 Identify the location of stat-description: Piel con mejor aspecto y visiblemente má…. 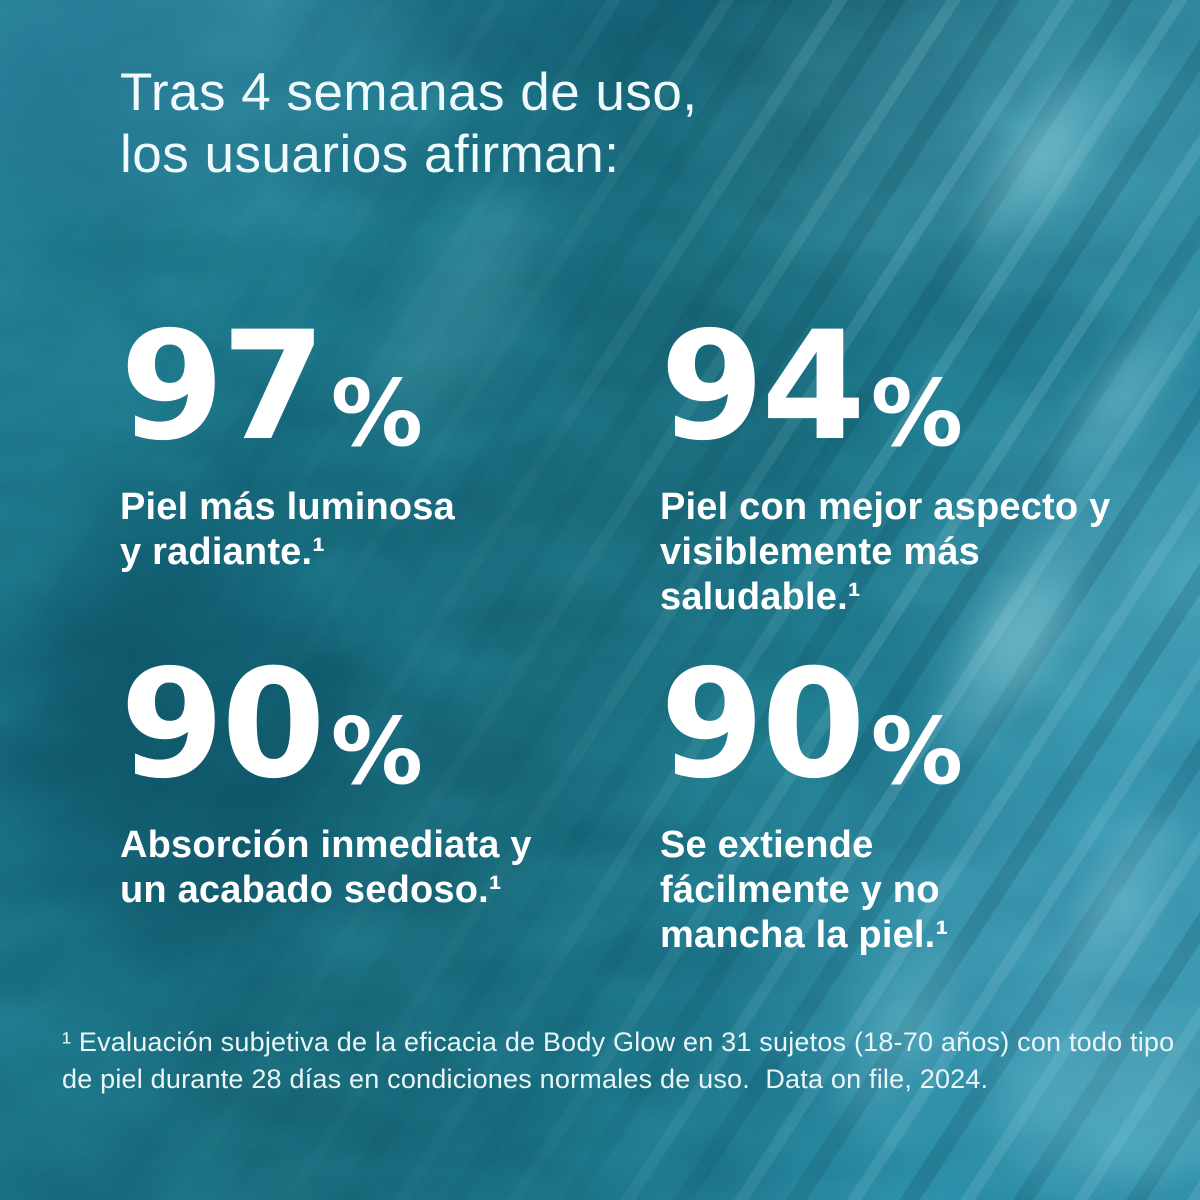
(930, 552).